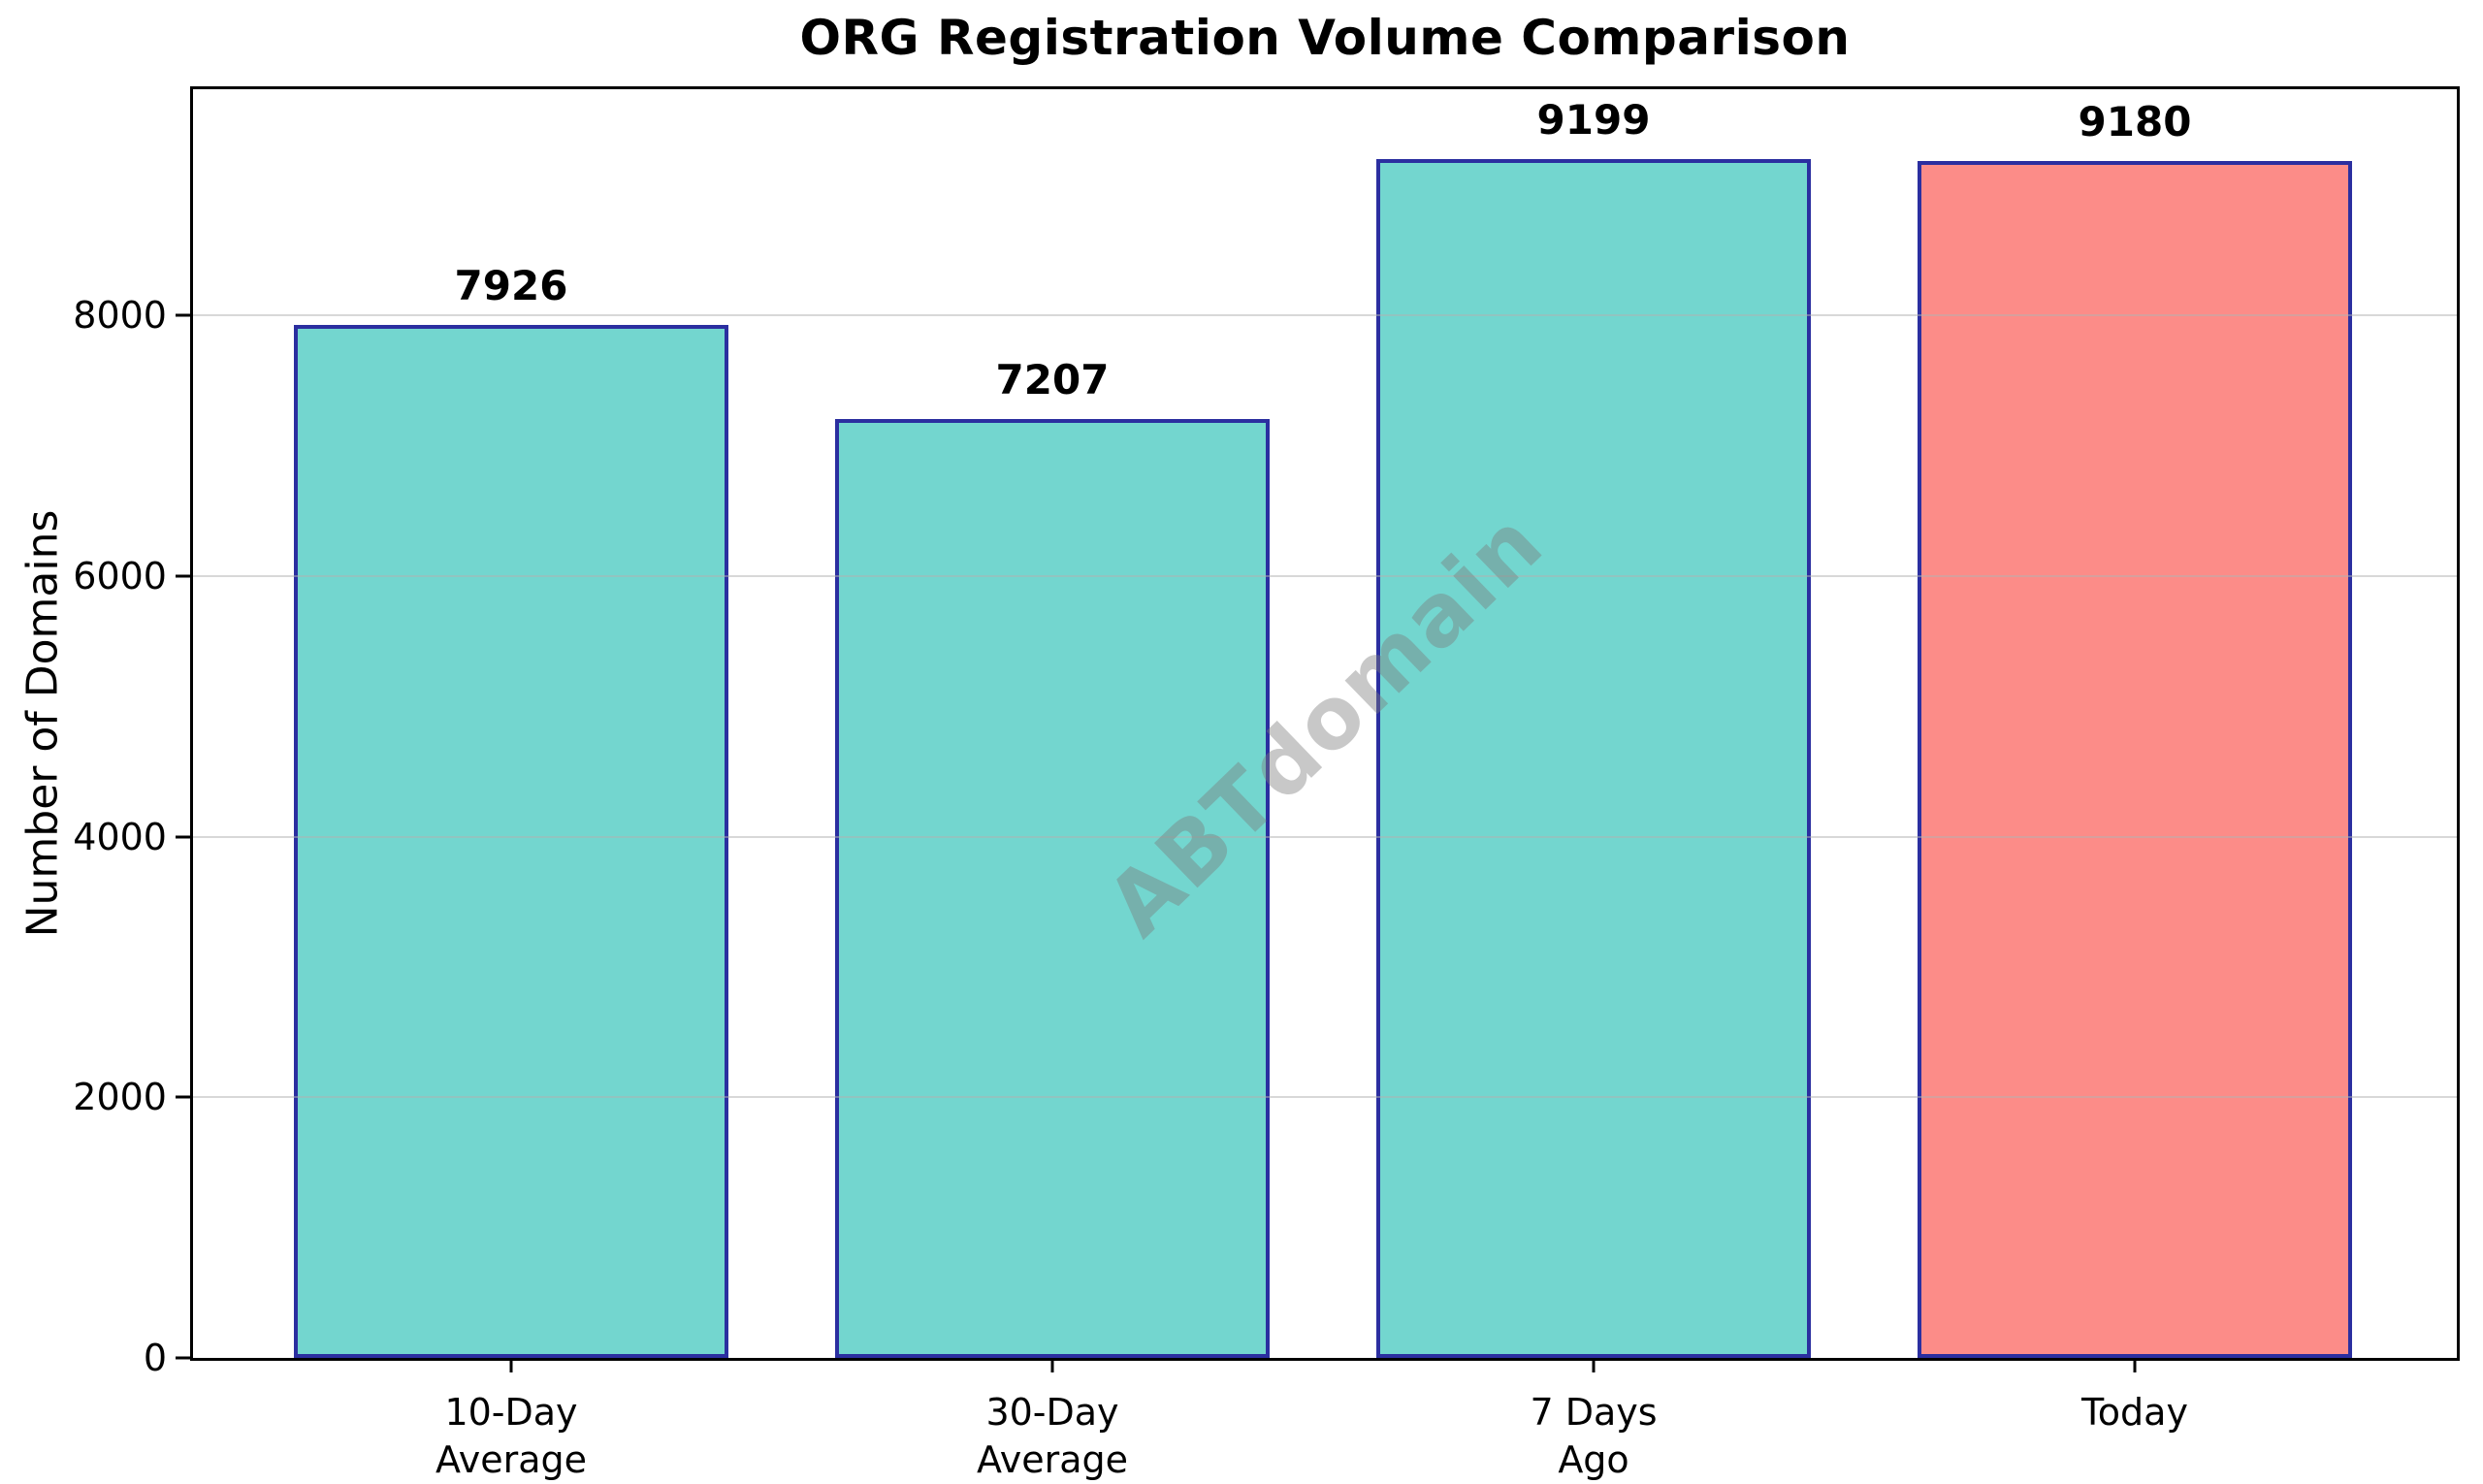  Describe the element at coordinates (1594, 119) in the screenshot. I see `bar-value-label: 9199` at that location.